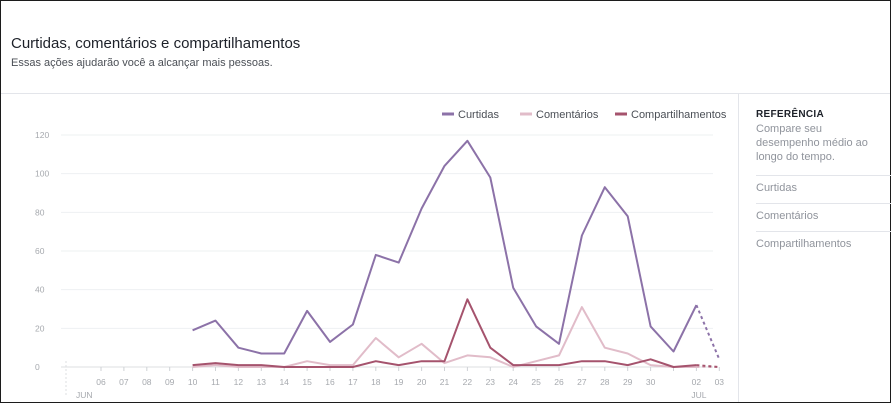 The width and height of the screenshot is (891, 407). I want to click on x-tick-label: 13, so click(262, 382).